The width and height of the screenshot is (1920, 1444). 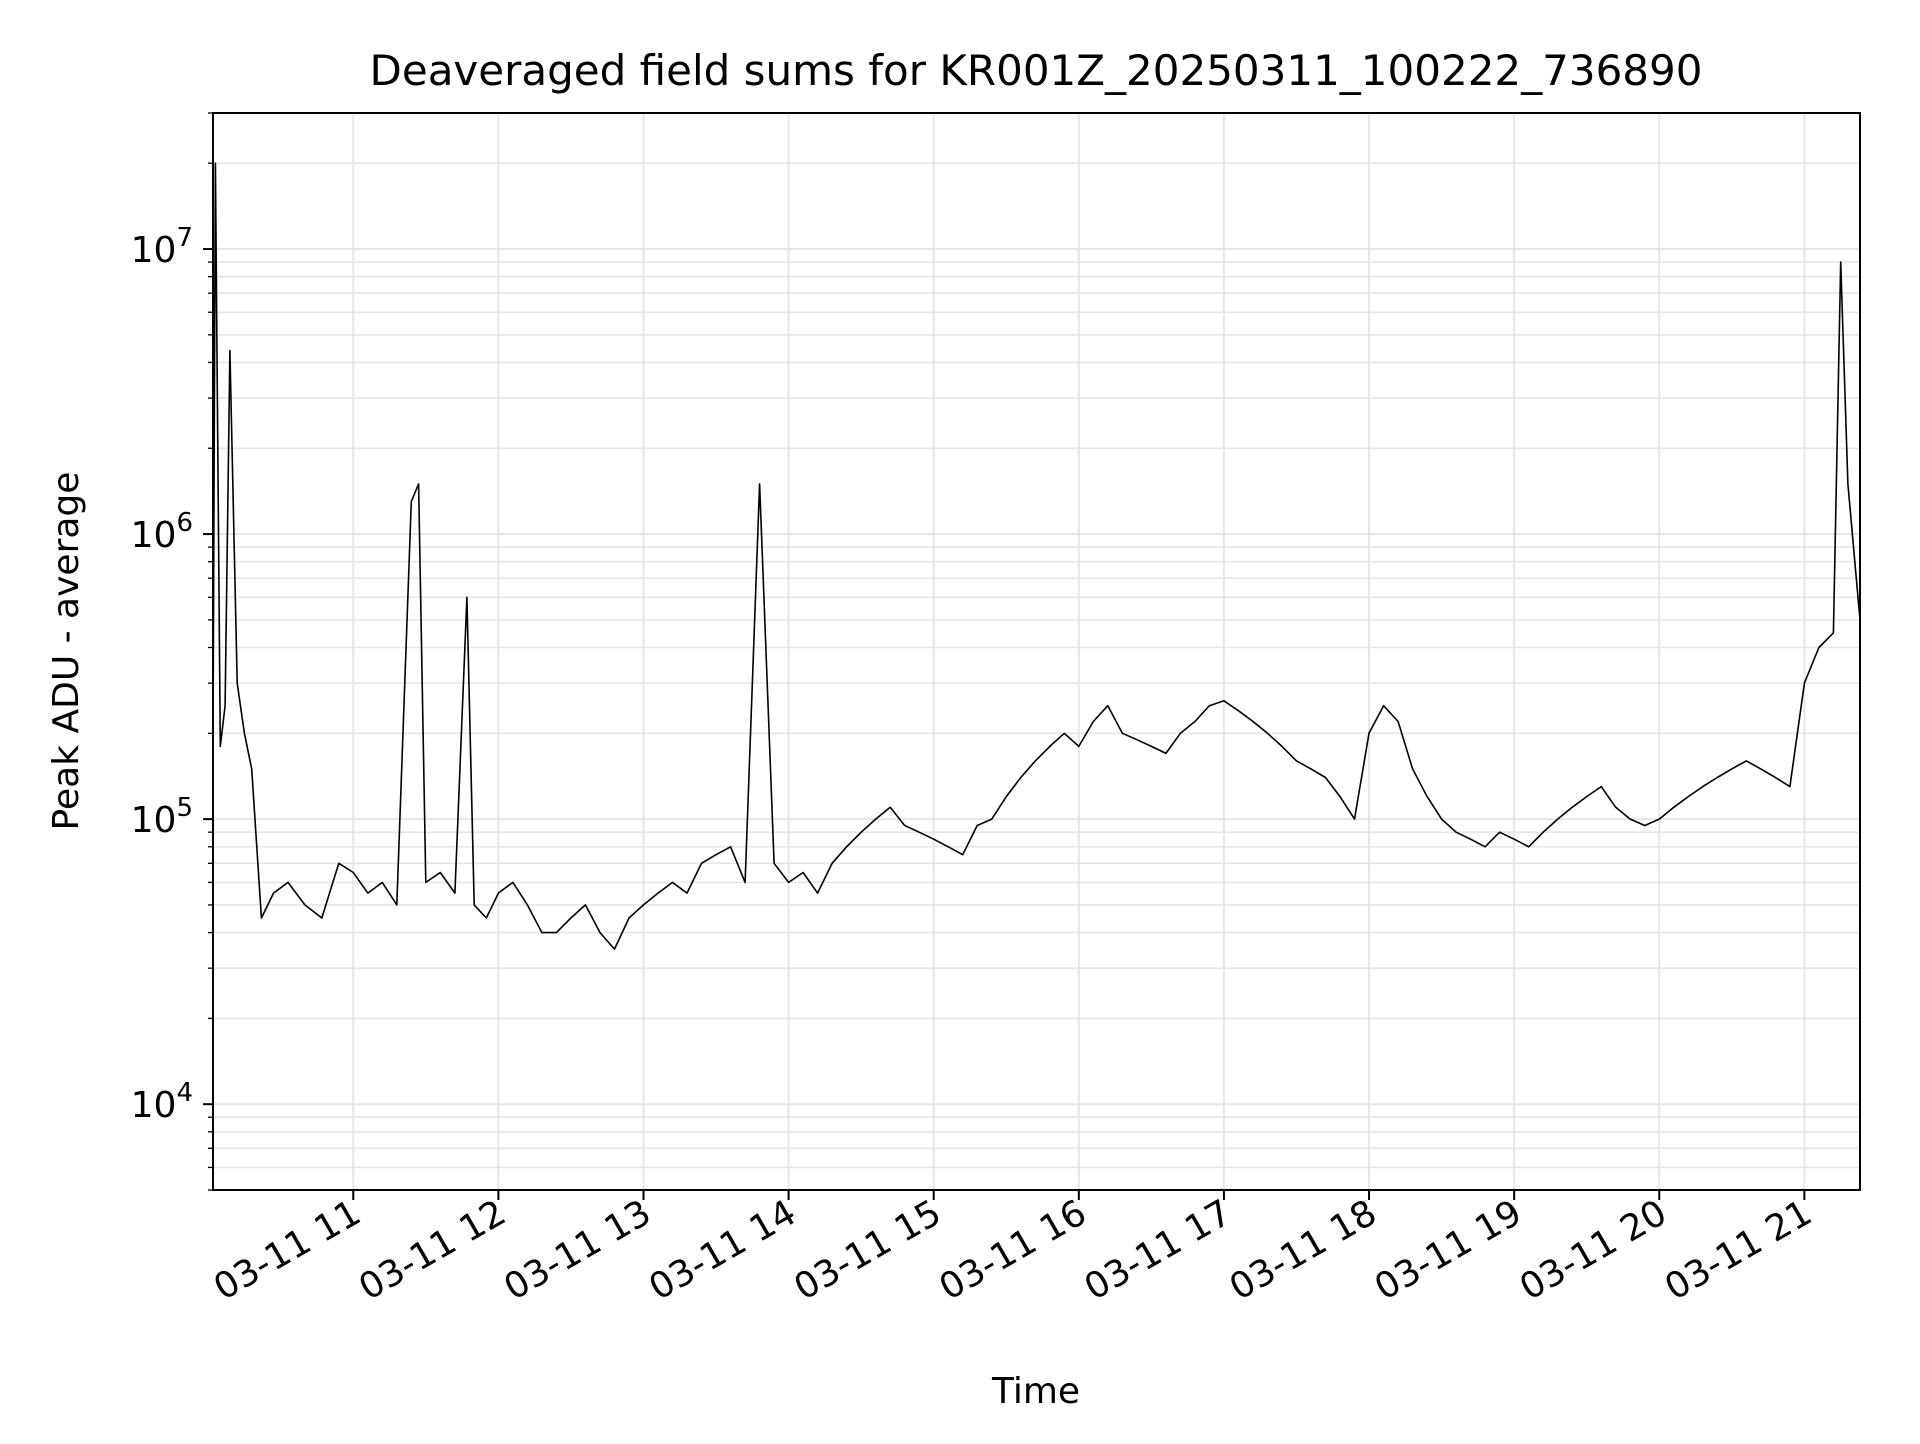 I want to click on y-tick-label: 10⁶, so click(x=162, y=532).